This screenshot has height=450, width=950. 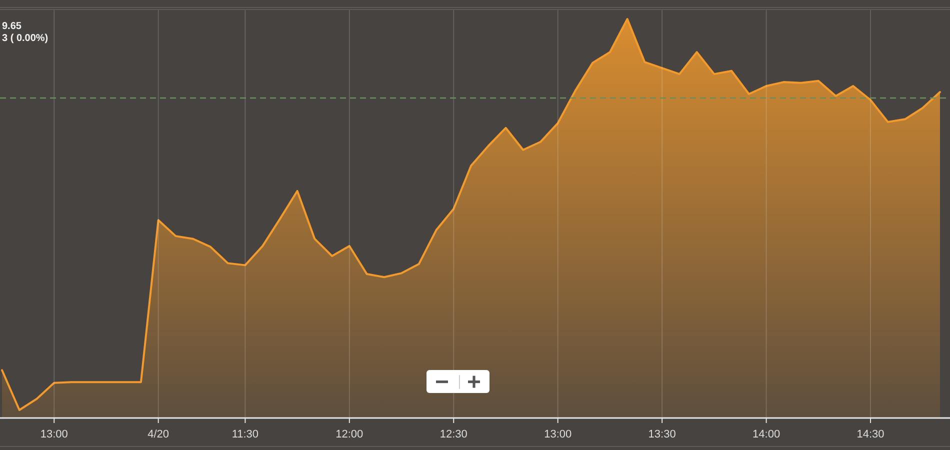 What do you see at coordinates (159, 434) in the screenshot?
I see `x-tick-label: 4/20` at bounding box center [159, 434].